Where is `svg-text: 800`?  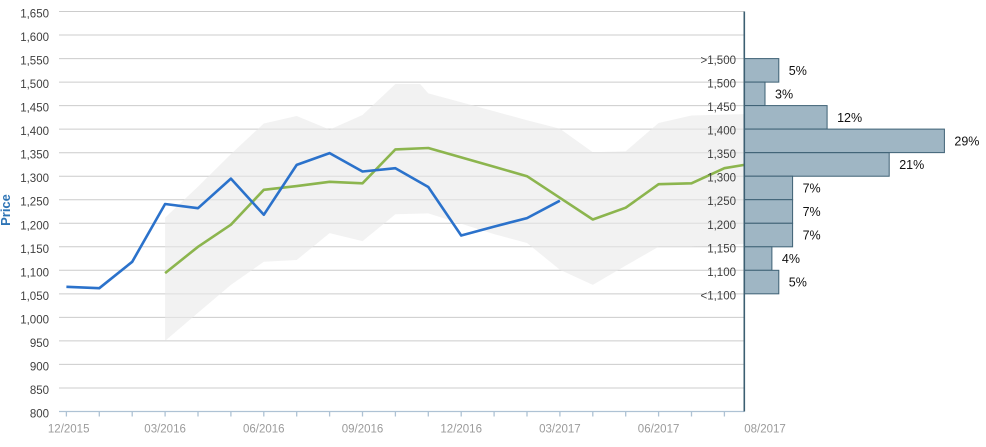 svg-text: 800 is located at coordinates (39, 415).